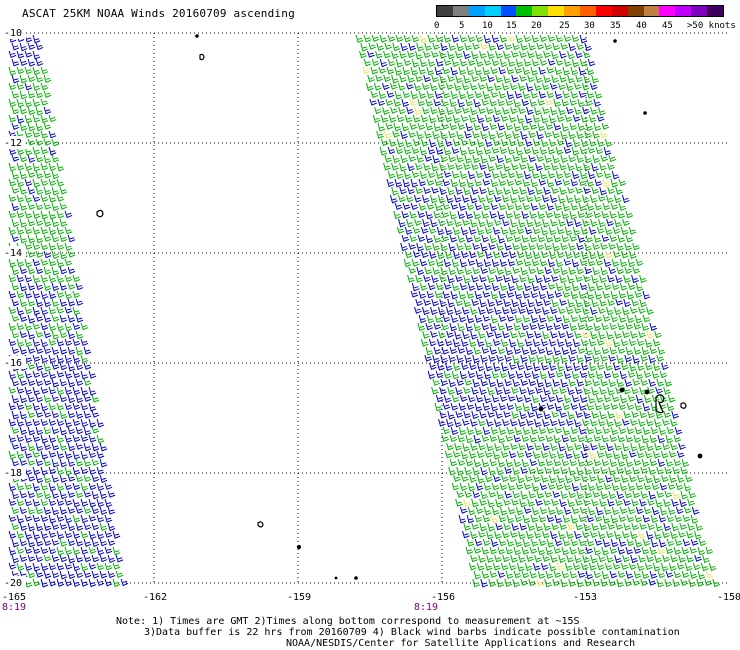  What do you see at coordinates (536, 26) in the screenshot?
I see `legend-label: 20` at bounding box center [536, 26].